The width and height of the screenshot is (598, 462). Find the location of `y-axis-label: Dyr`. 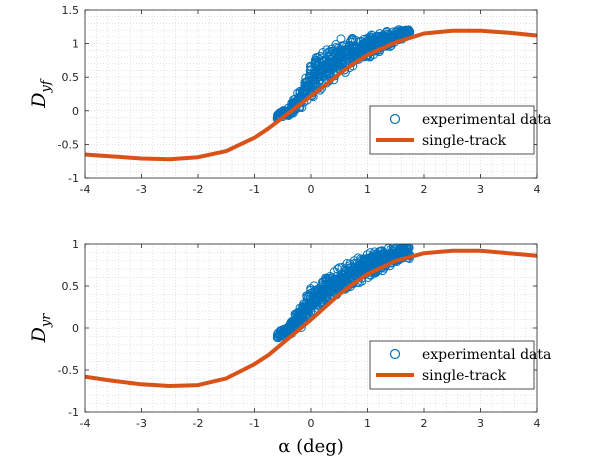

y-axis-label: Dyr is located at coordinates (41, 328).